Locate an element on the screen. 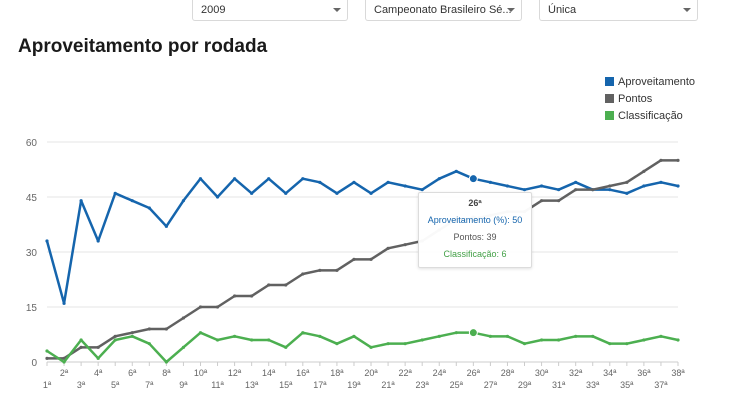 Image resolution: width=730 pixels, height=400 pixels. phase-select: Única is located at coordinates (618, 10).